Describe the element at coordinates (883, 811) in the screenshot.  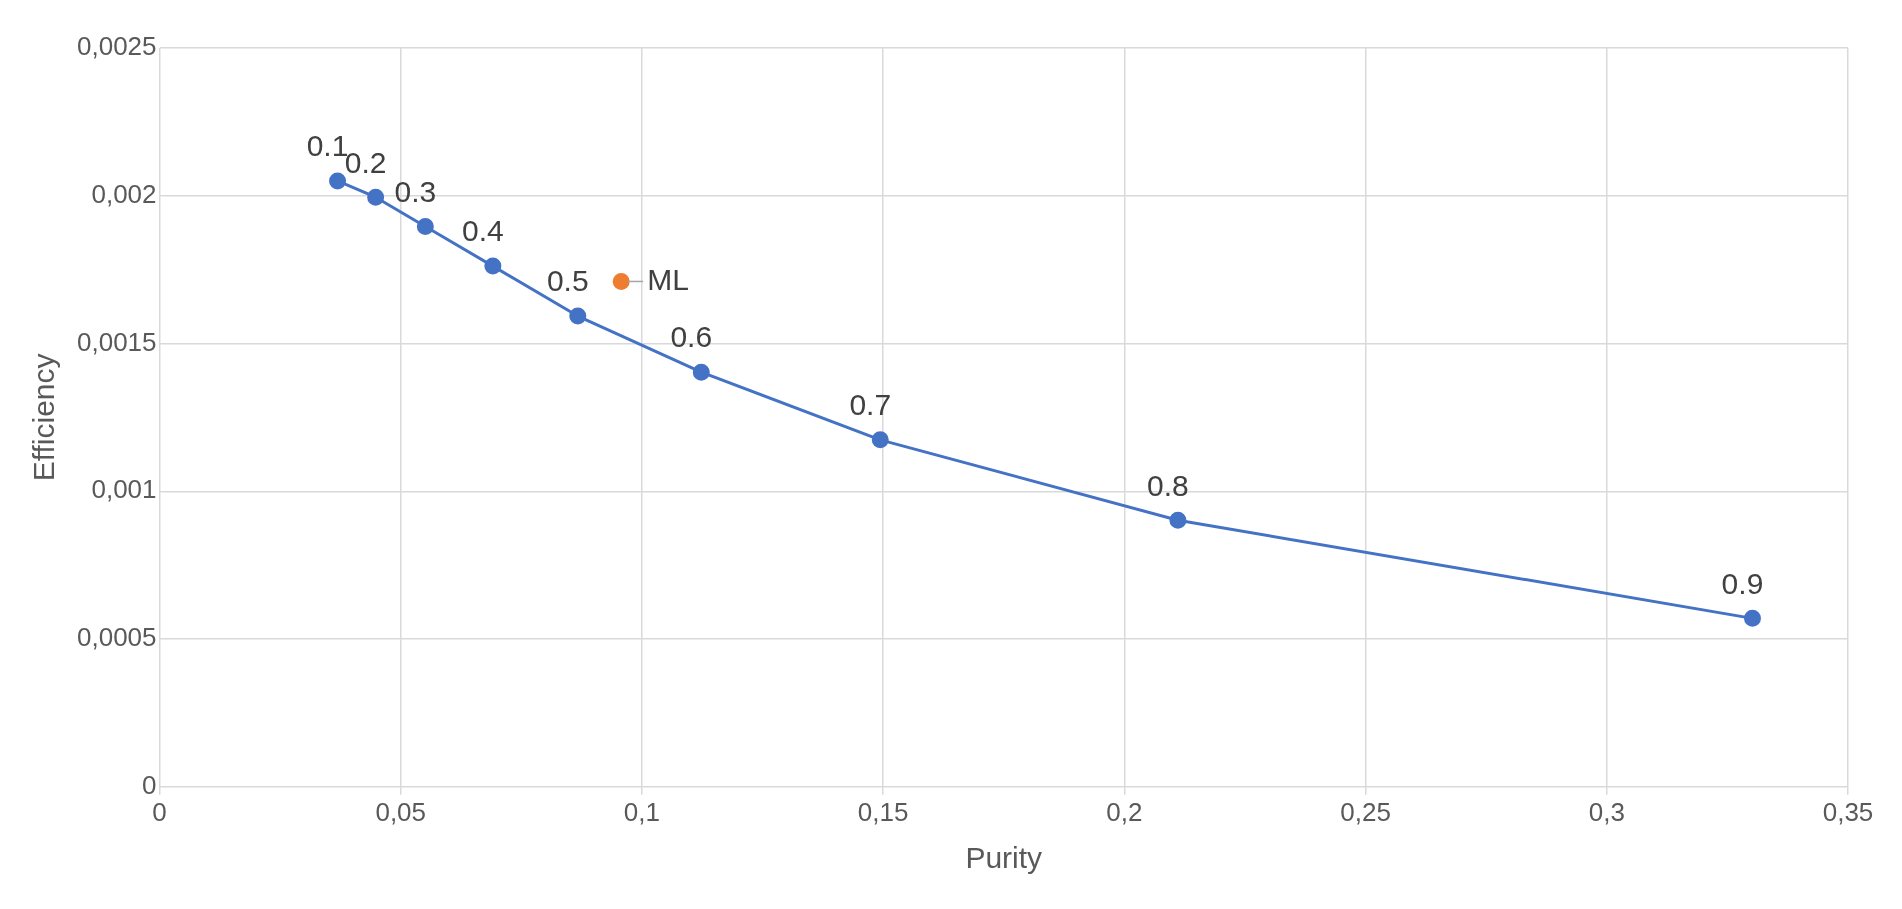
I see `x-tick-label: 0,15` at that location.